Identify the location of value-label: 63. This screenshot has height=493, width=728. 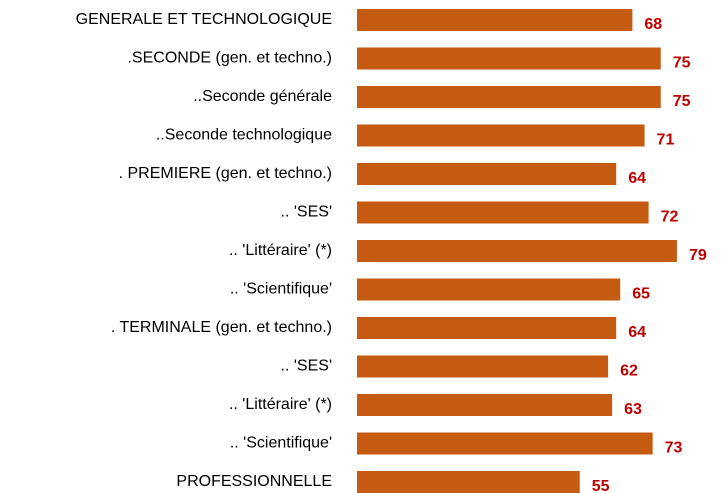
(633, 409).